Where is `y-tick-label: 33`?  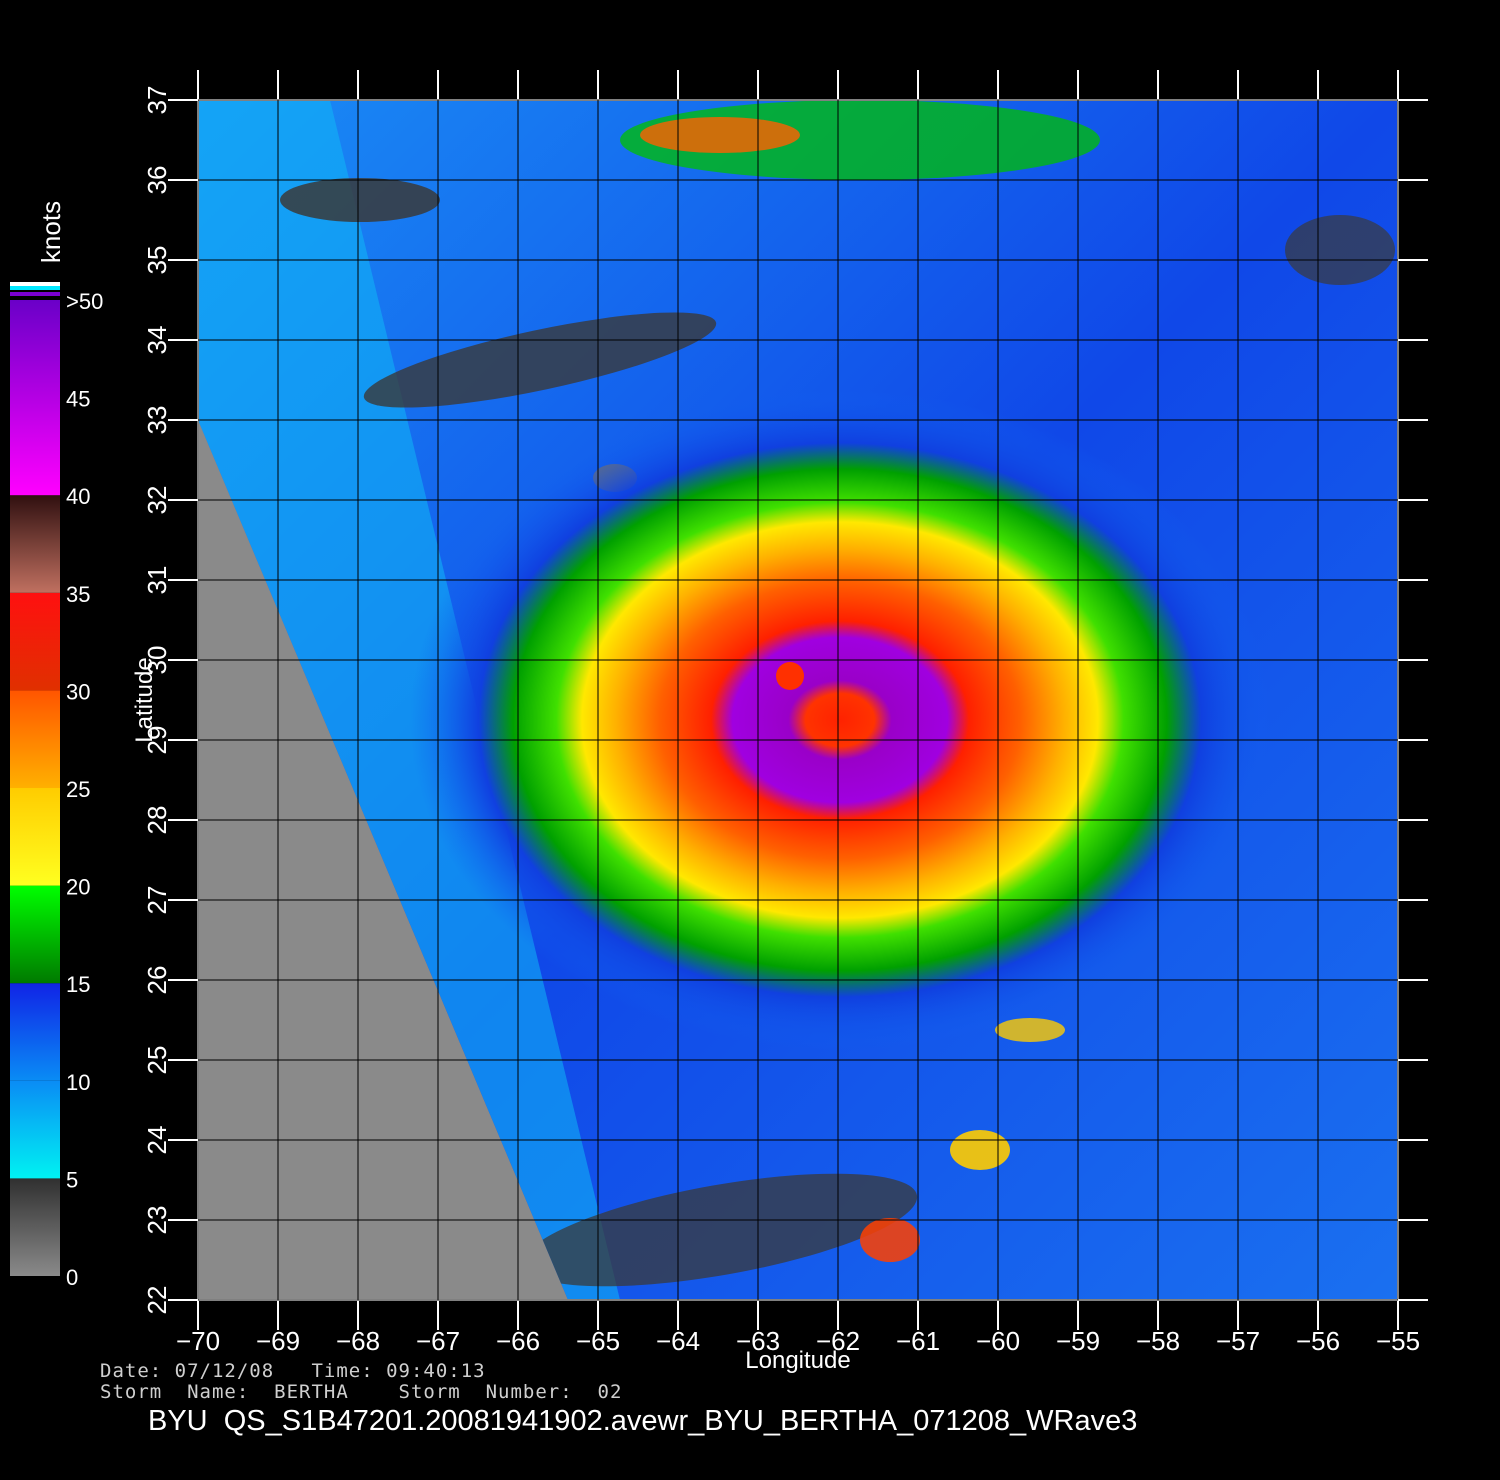 y-tick-label: 33 is located at coordinates (157, 420).